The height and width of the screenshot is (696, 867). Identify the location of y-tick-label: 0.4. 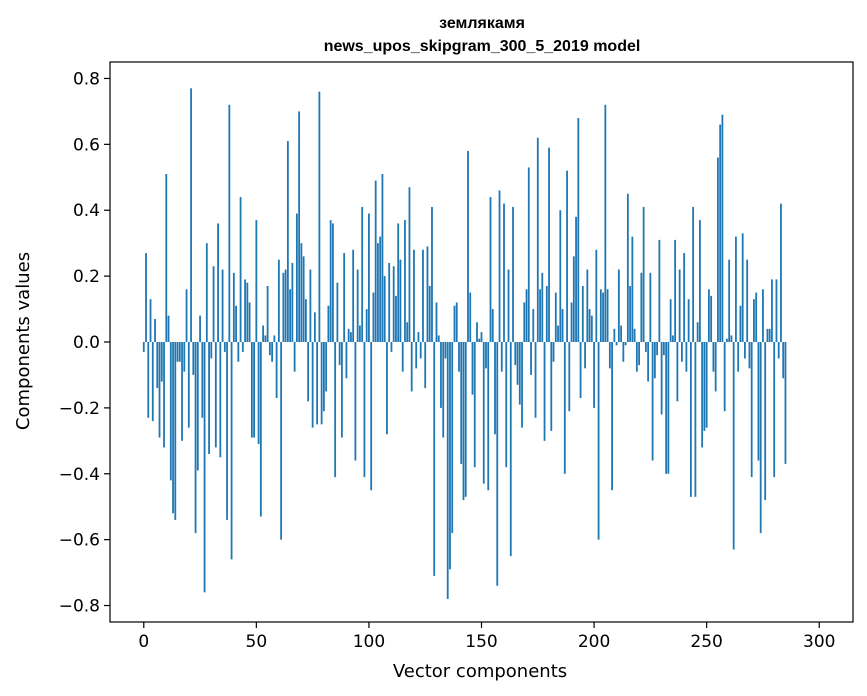
(86, 211).